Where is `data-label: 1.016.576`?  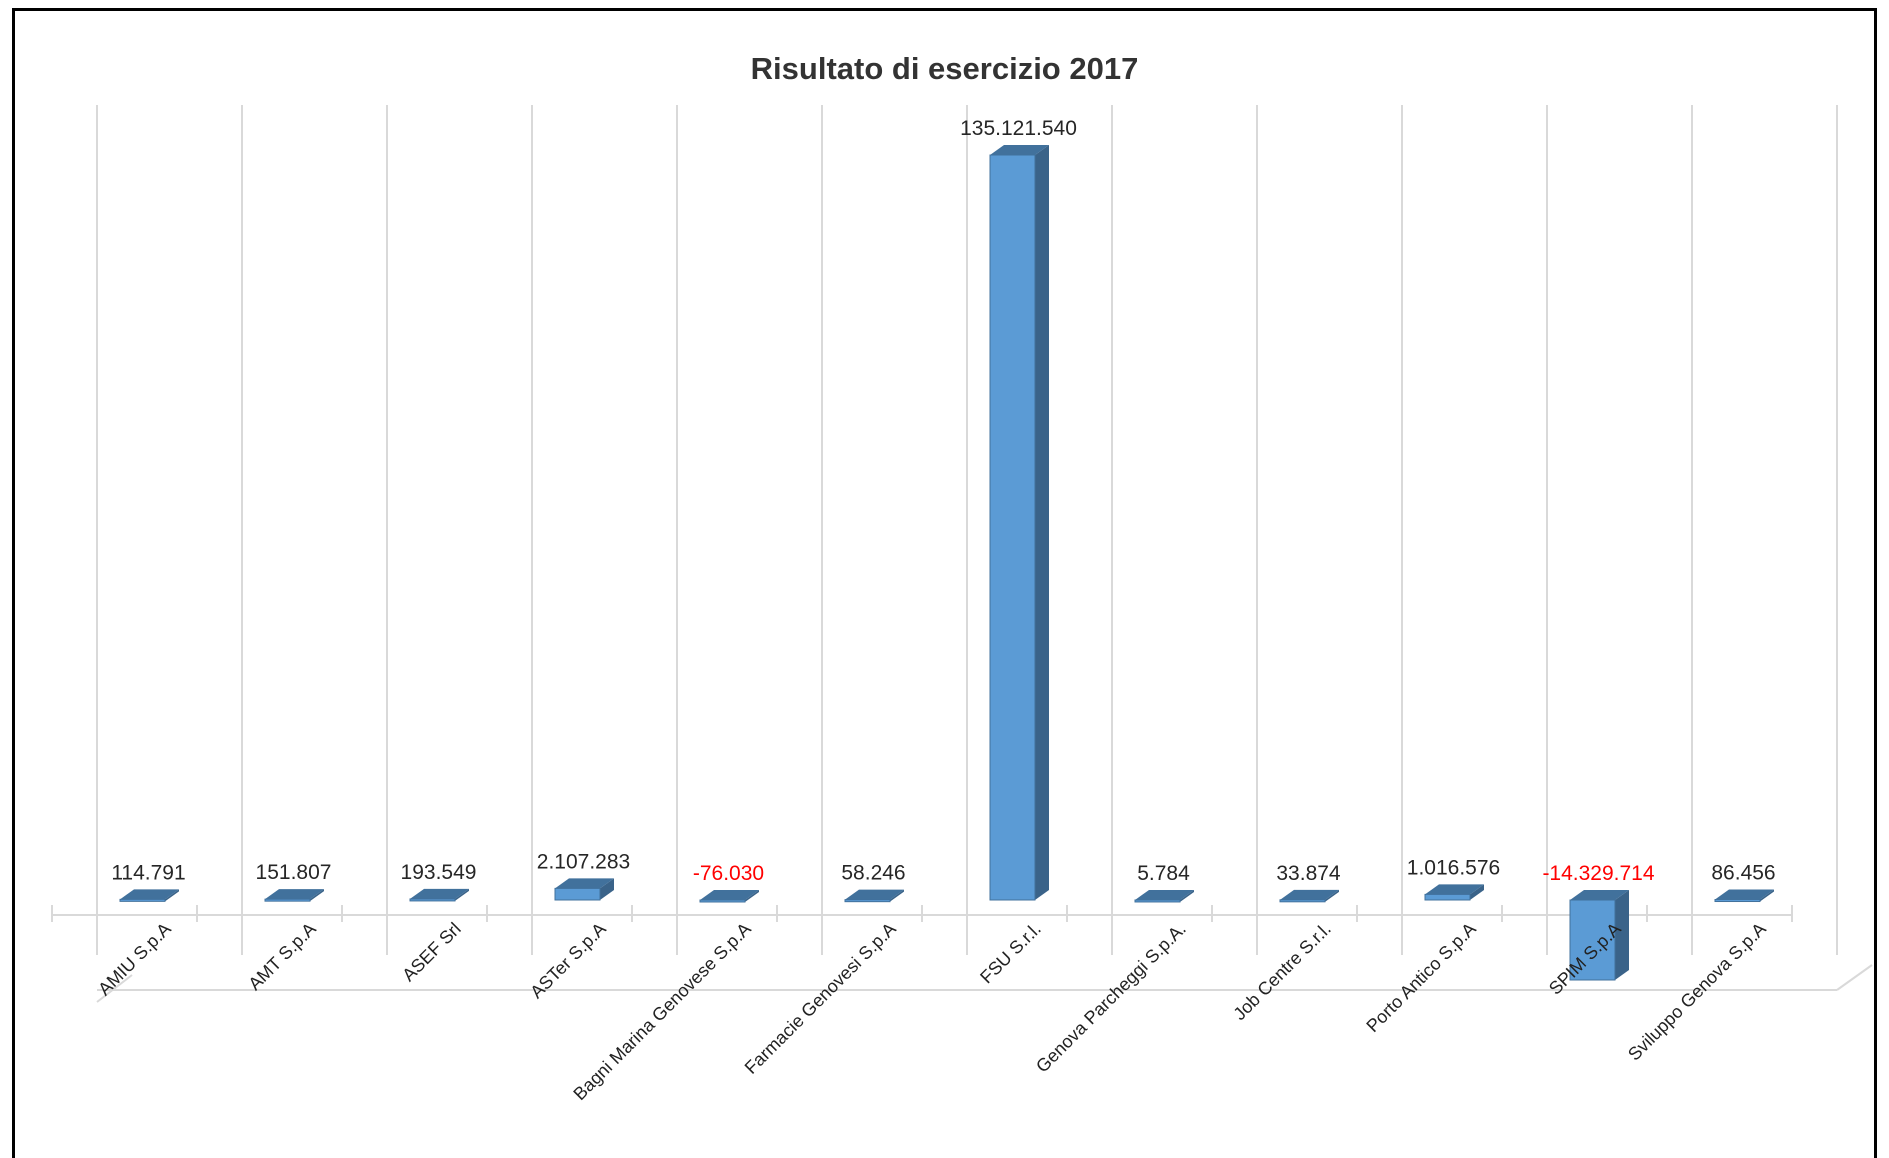
data-label: 1.016.576 is located at coordinates (1453, 867).